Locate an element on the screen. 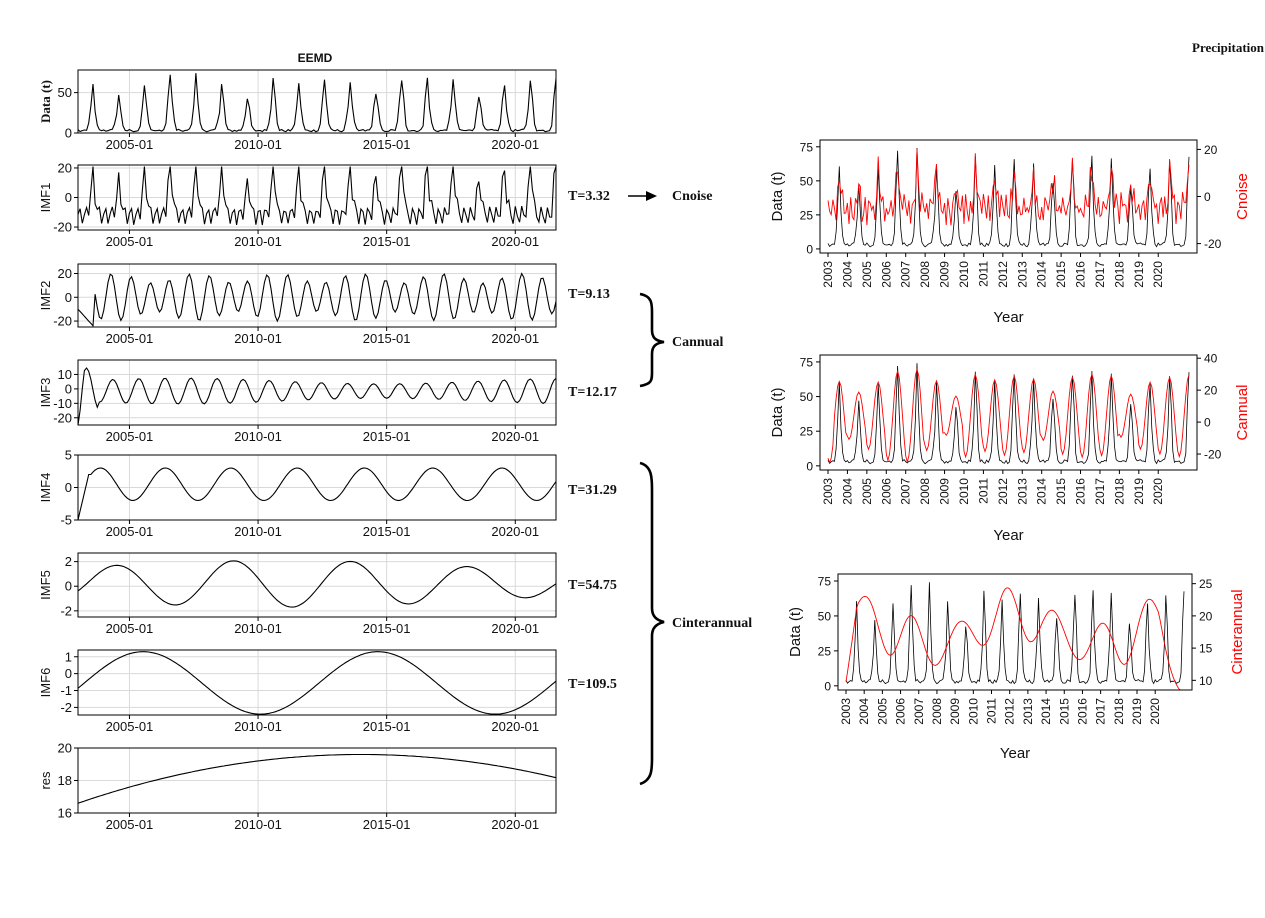  period-label-imf3: T=12.17 is located at coordinates (592, 392).